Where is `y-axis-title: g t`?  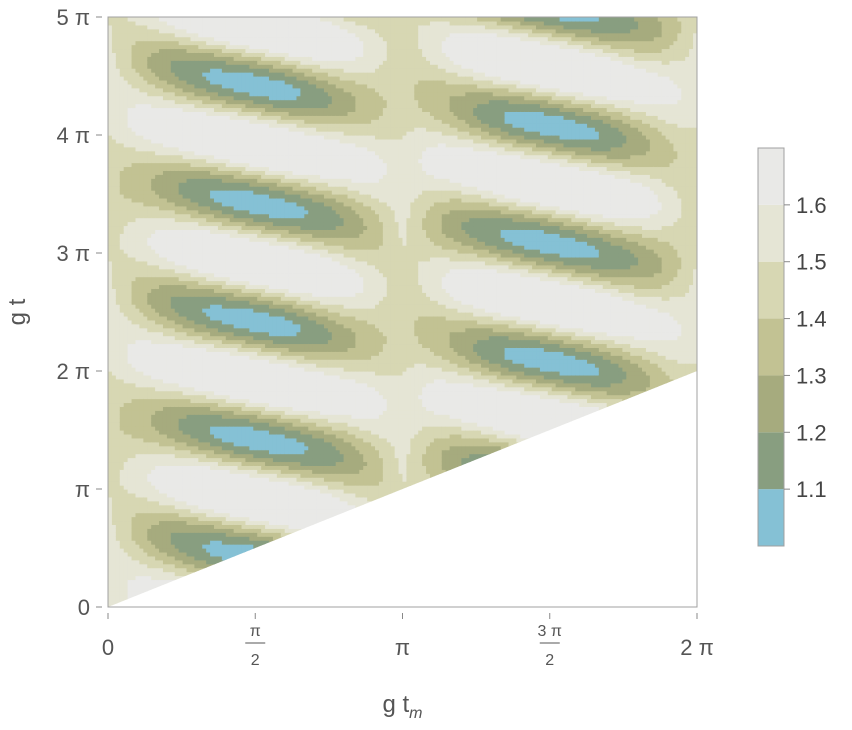 y-axis-title: g t is located at coordinates (17, 311).